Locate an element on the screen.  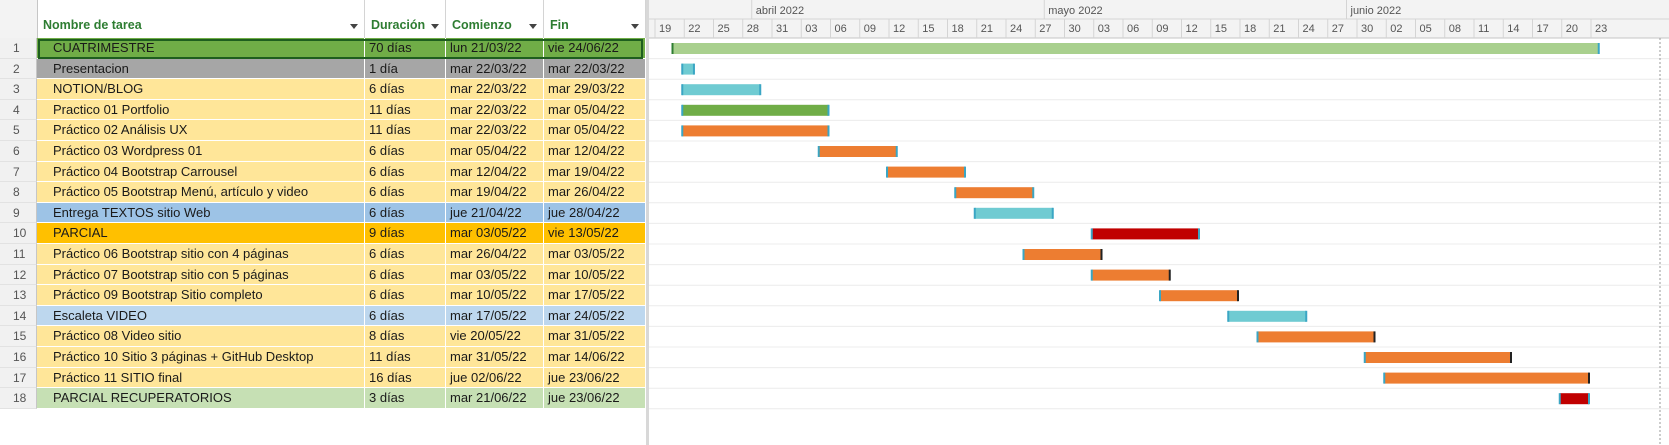
start-date-cell: mar 05/04/22 is located at coordinates (495, 151).